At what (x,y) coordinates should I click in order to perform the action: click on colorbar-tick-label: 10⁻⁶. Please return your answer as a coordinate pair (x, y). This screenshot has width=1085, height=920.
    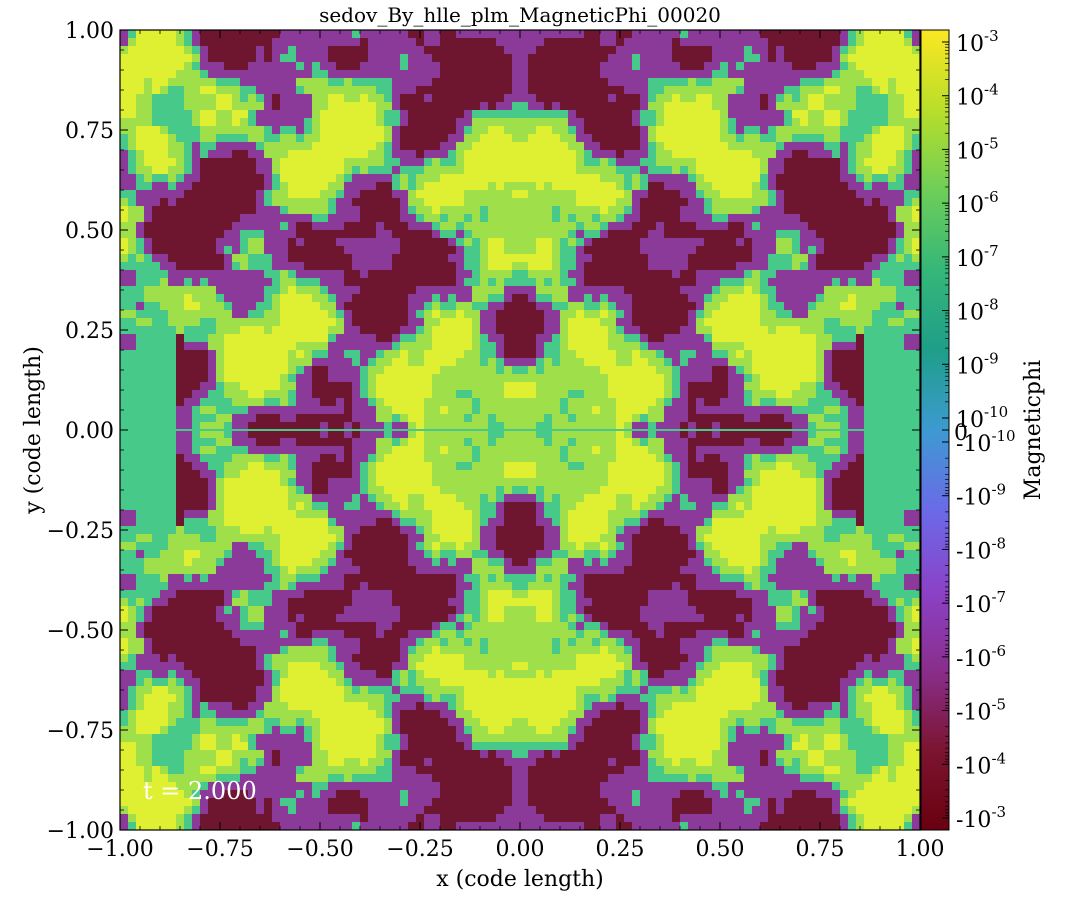
    Looking at the image, I should click on (977, 203).